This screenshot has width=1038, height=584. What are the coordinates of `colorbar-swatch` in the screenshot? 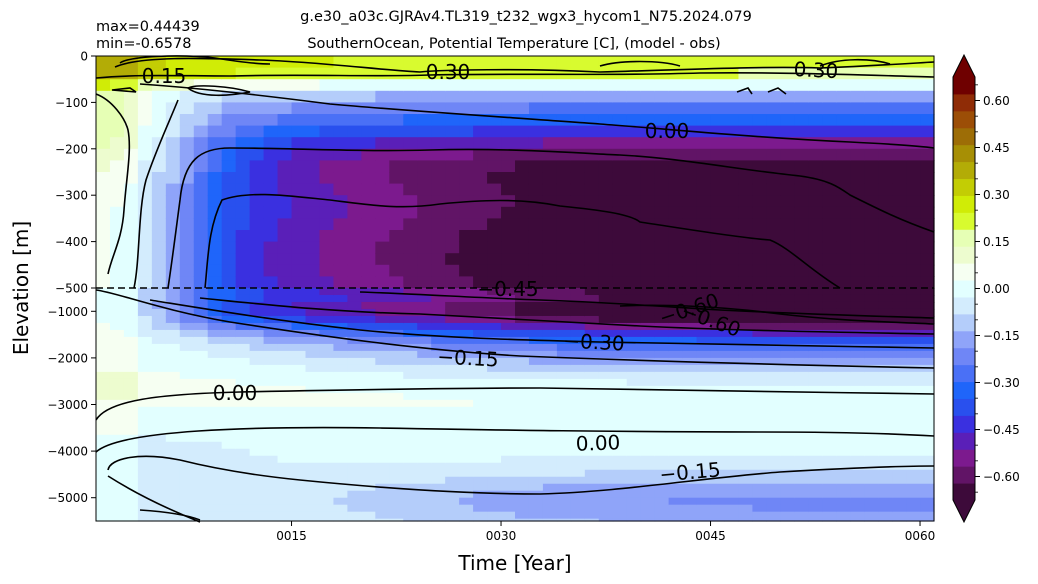 It's located at (964, 373).